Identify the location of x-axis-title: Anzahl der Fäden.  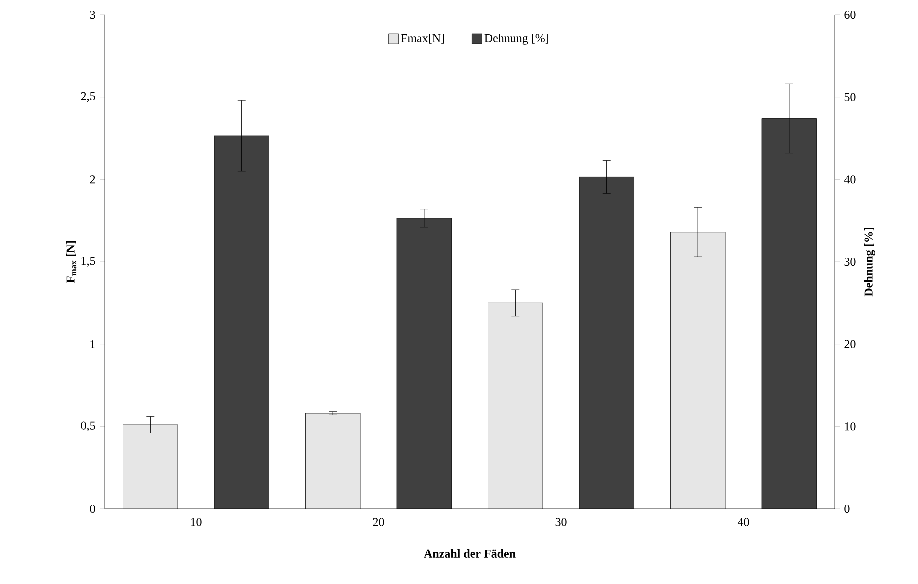
(470, 553).